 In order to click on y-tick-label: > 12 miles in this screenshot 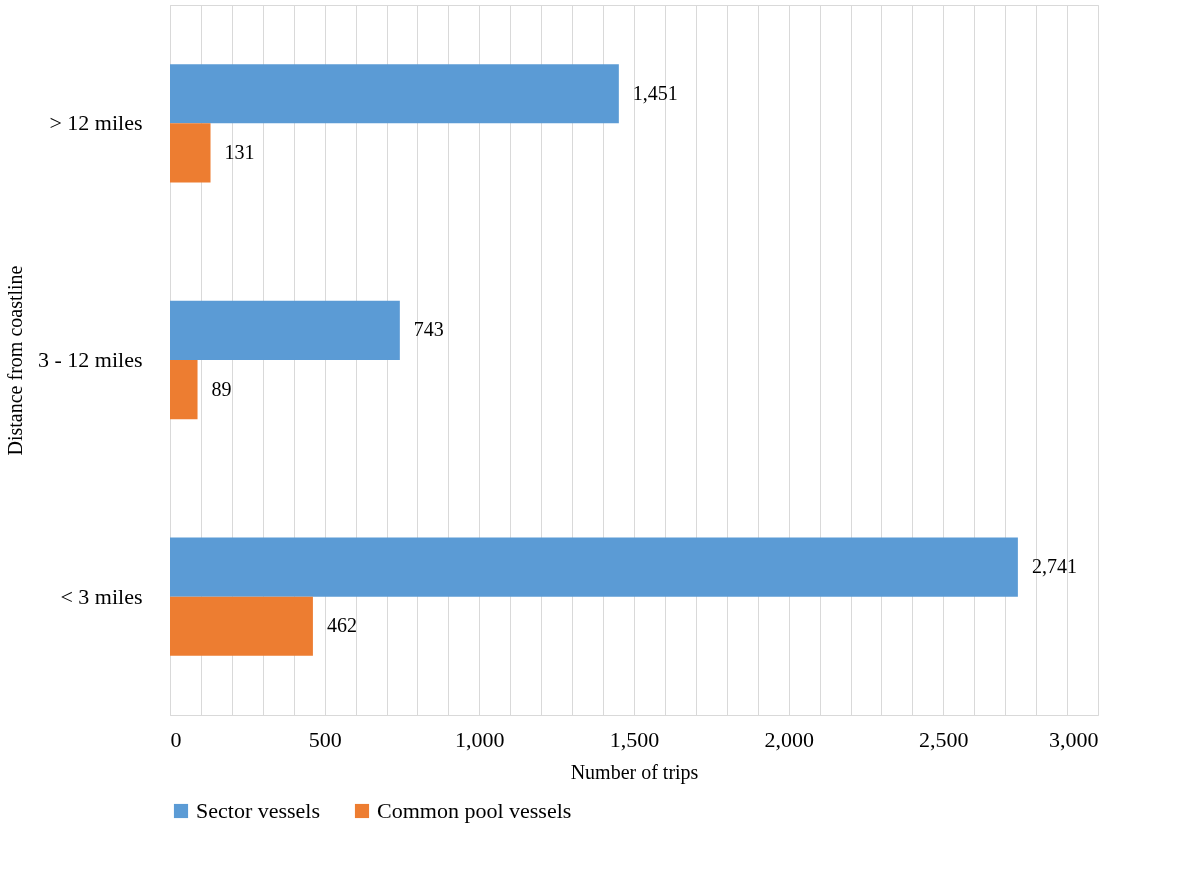, I will do `click(96, 123)`.